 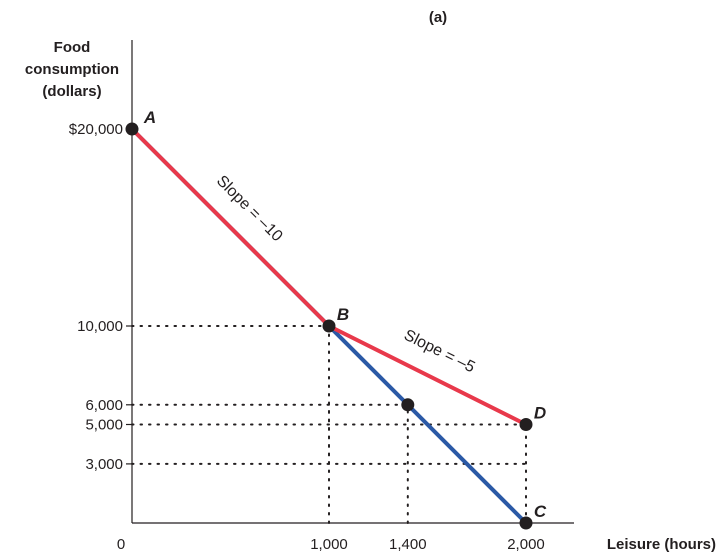 I want to click on point-label-d: D, so click(x=540, y=413).